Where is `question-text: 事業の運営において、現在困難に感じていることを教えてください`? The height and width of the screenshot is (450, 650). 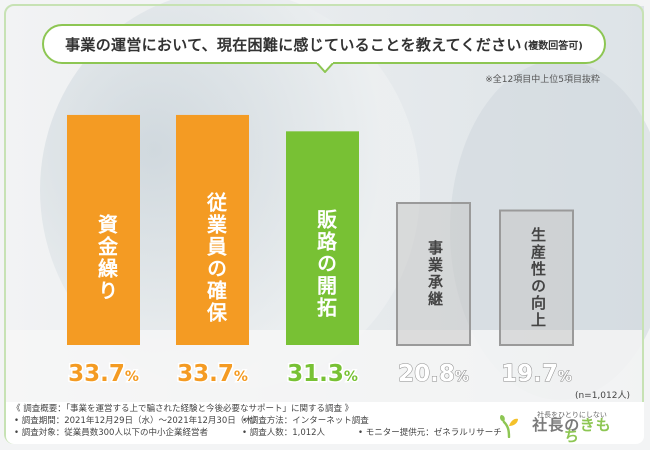
question-text: 事業の運営において、現在困難に感じていることを教えてください is located at coordinates (293, 44).